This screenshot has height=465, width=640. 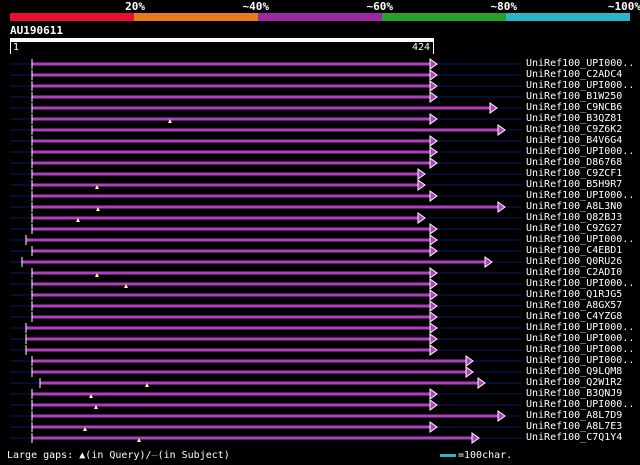 I want to click on hit-name-link: UniRef100_A8L7D9, so click(x=574, y=415).